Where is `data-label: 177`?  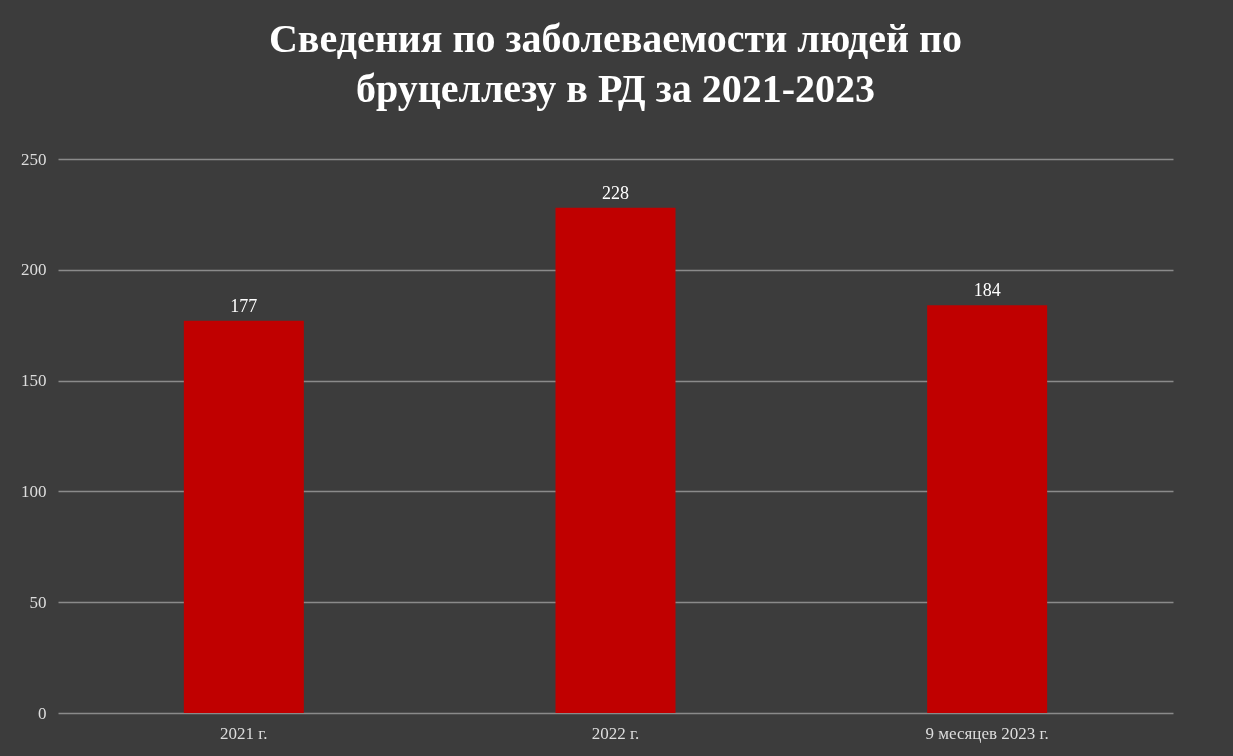 data-label: 177 is located at coordinates (244, 305).